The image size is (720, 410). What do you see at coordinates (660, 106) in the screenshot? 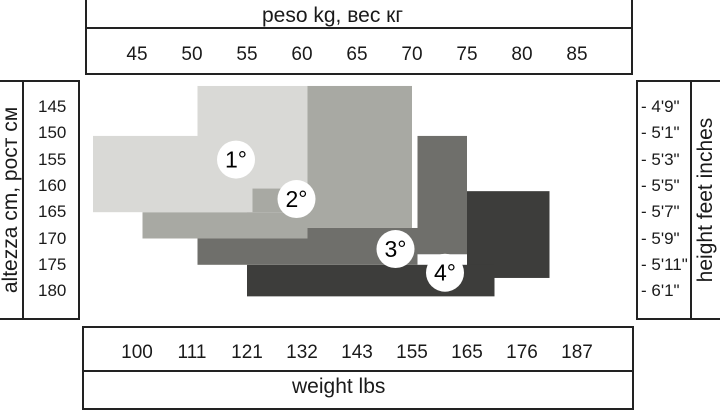
I see `inch-tick: - 4'9"` at bounding box center [660, 106].